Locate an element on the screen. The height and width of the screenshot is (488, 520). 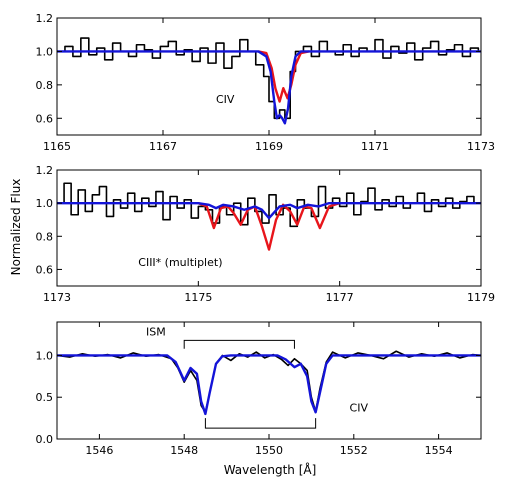
x-tick-label: 1167 is located at coordinates (163, 146).